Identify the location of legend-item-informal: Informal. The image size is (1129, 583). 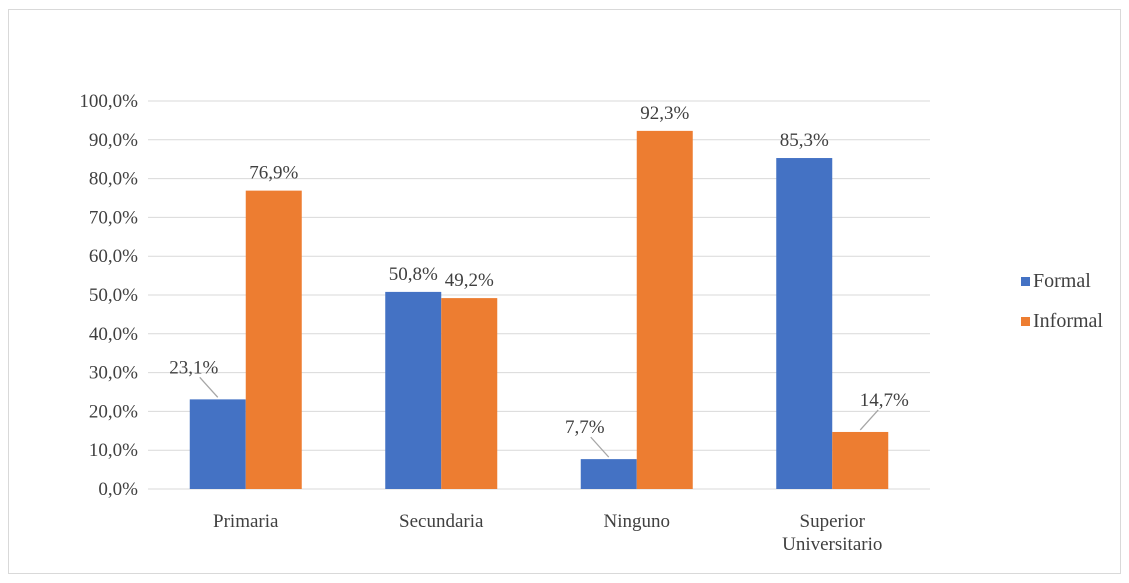
(1062, 321).